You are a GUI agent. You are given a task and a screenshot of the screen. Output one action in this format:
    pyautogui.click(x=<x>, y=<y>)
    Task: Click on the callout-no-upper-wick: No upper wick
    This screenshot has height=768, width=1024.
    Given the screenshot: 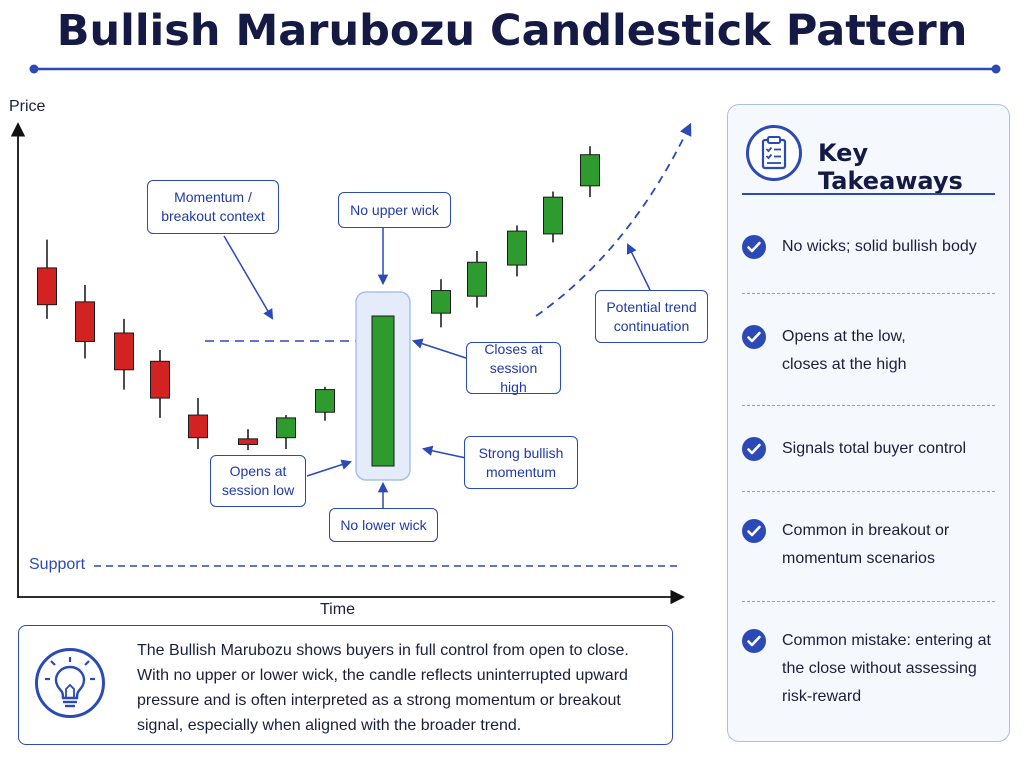 What is the action you would take?
    pyautogui.click(x=394, y=210)
    